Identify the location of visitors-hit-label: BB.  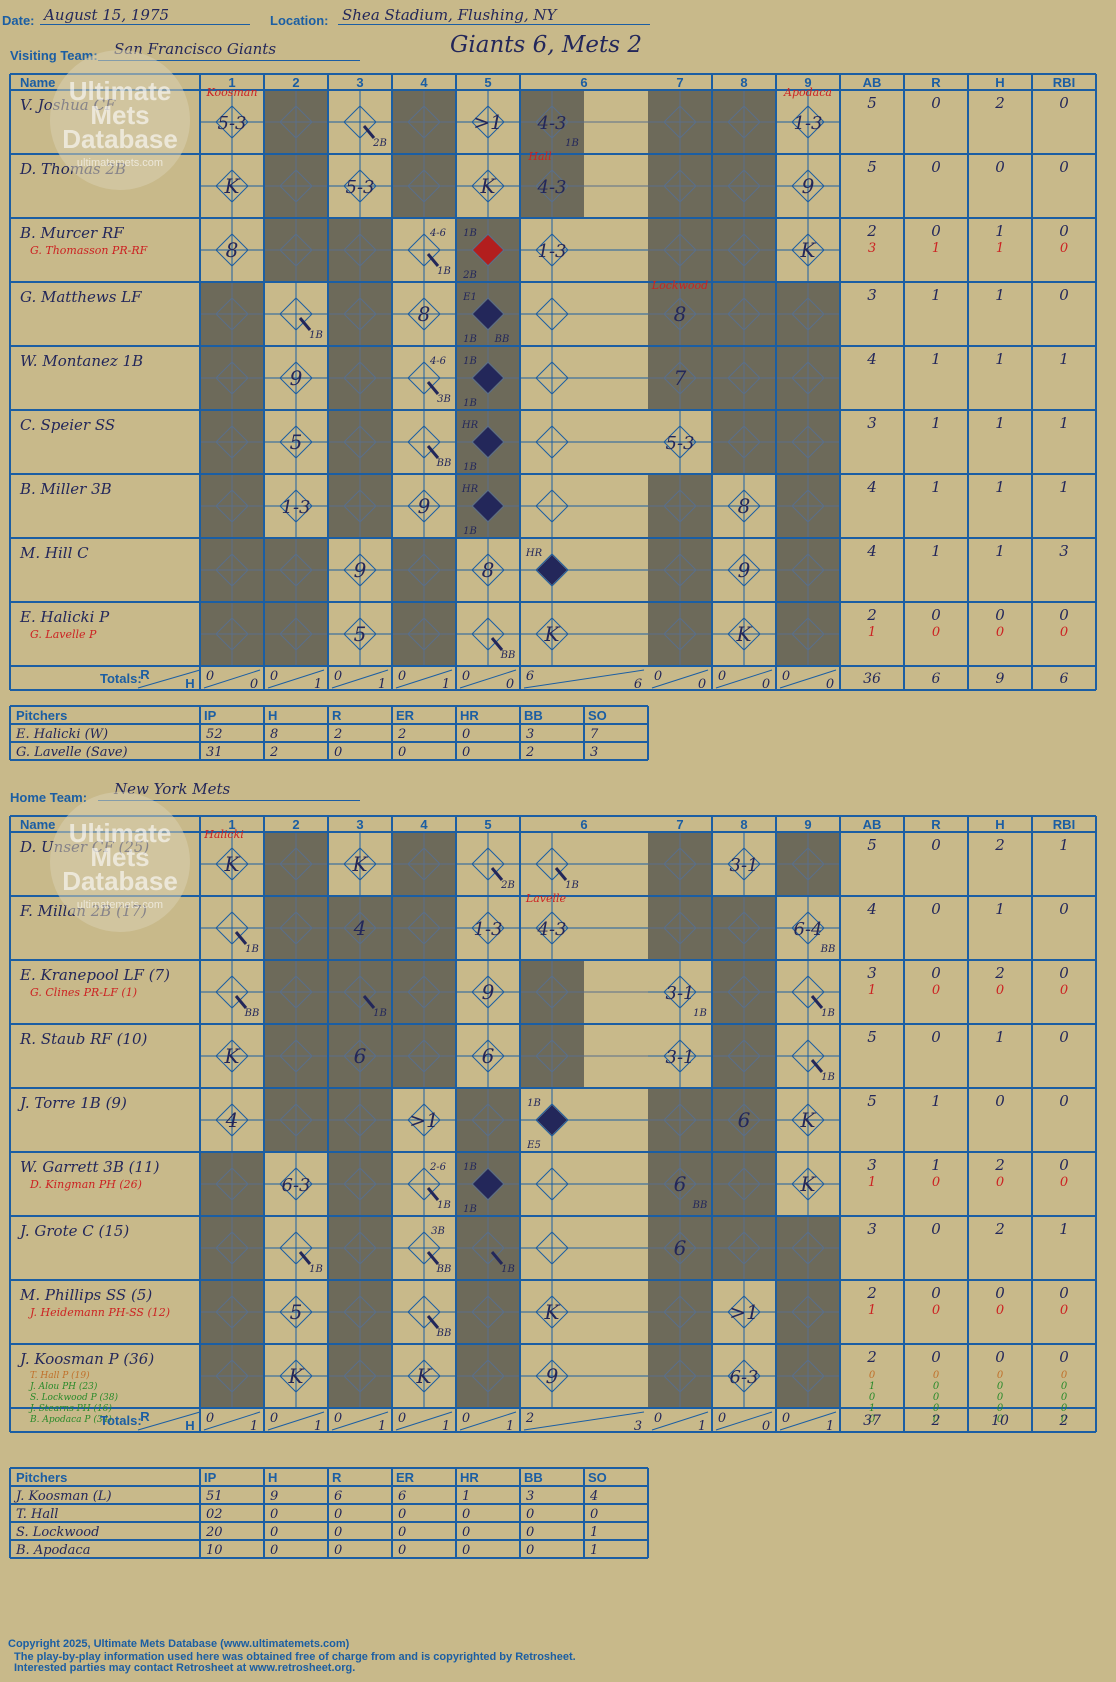
(444, 463).